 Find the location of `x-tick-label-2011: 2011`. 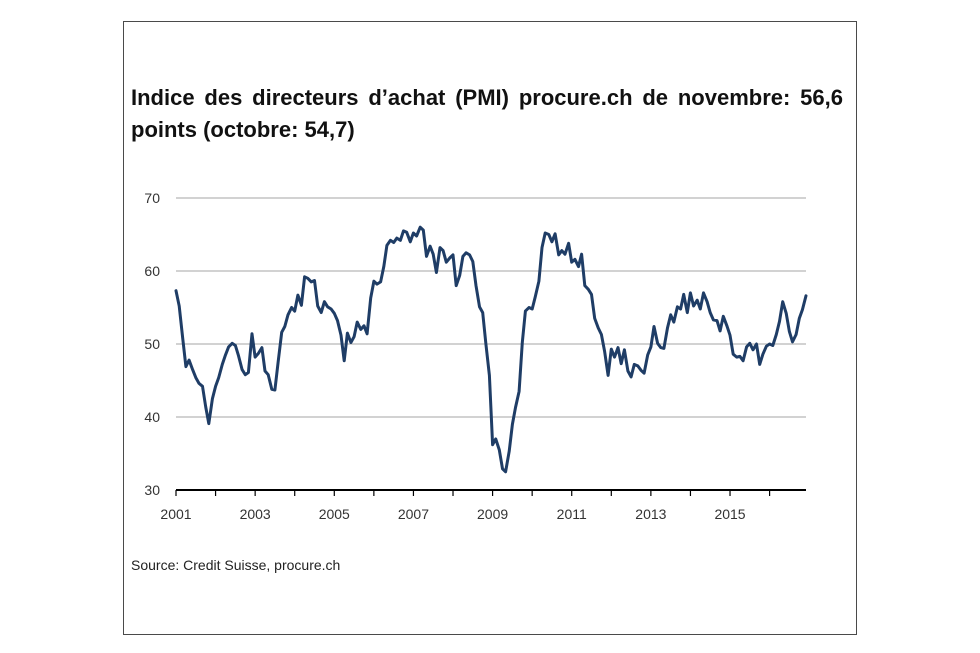

x-tick-label-2011: 2011 is located at coordinates (572, 514).